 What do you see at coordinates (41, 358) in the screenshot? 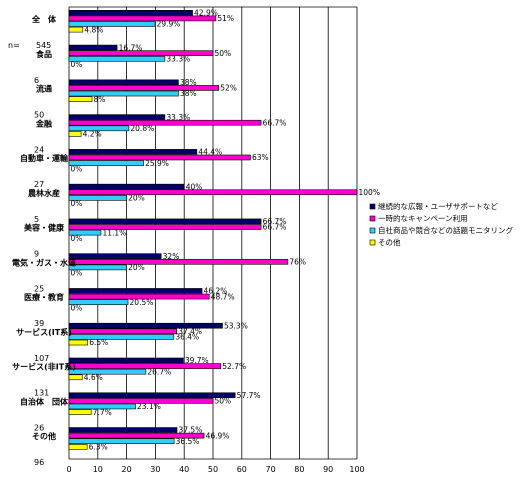
I see `category-n: 107` at bounding box center [41, 358].